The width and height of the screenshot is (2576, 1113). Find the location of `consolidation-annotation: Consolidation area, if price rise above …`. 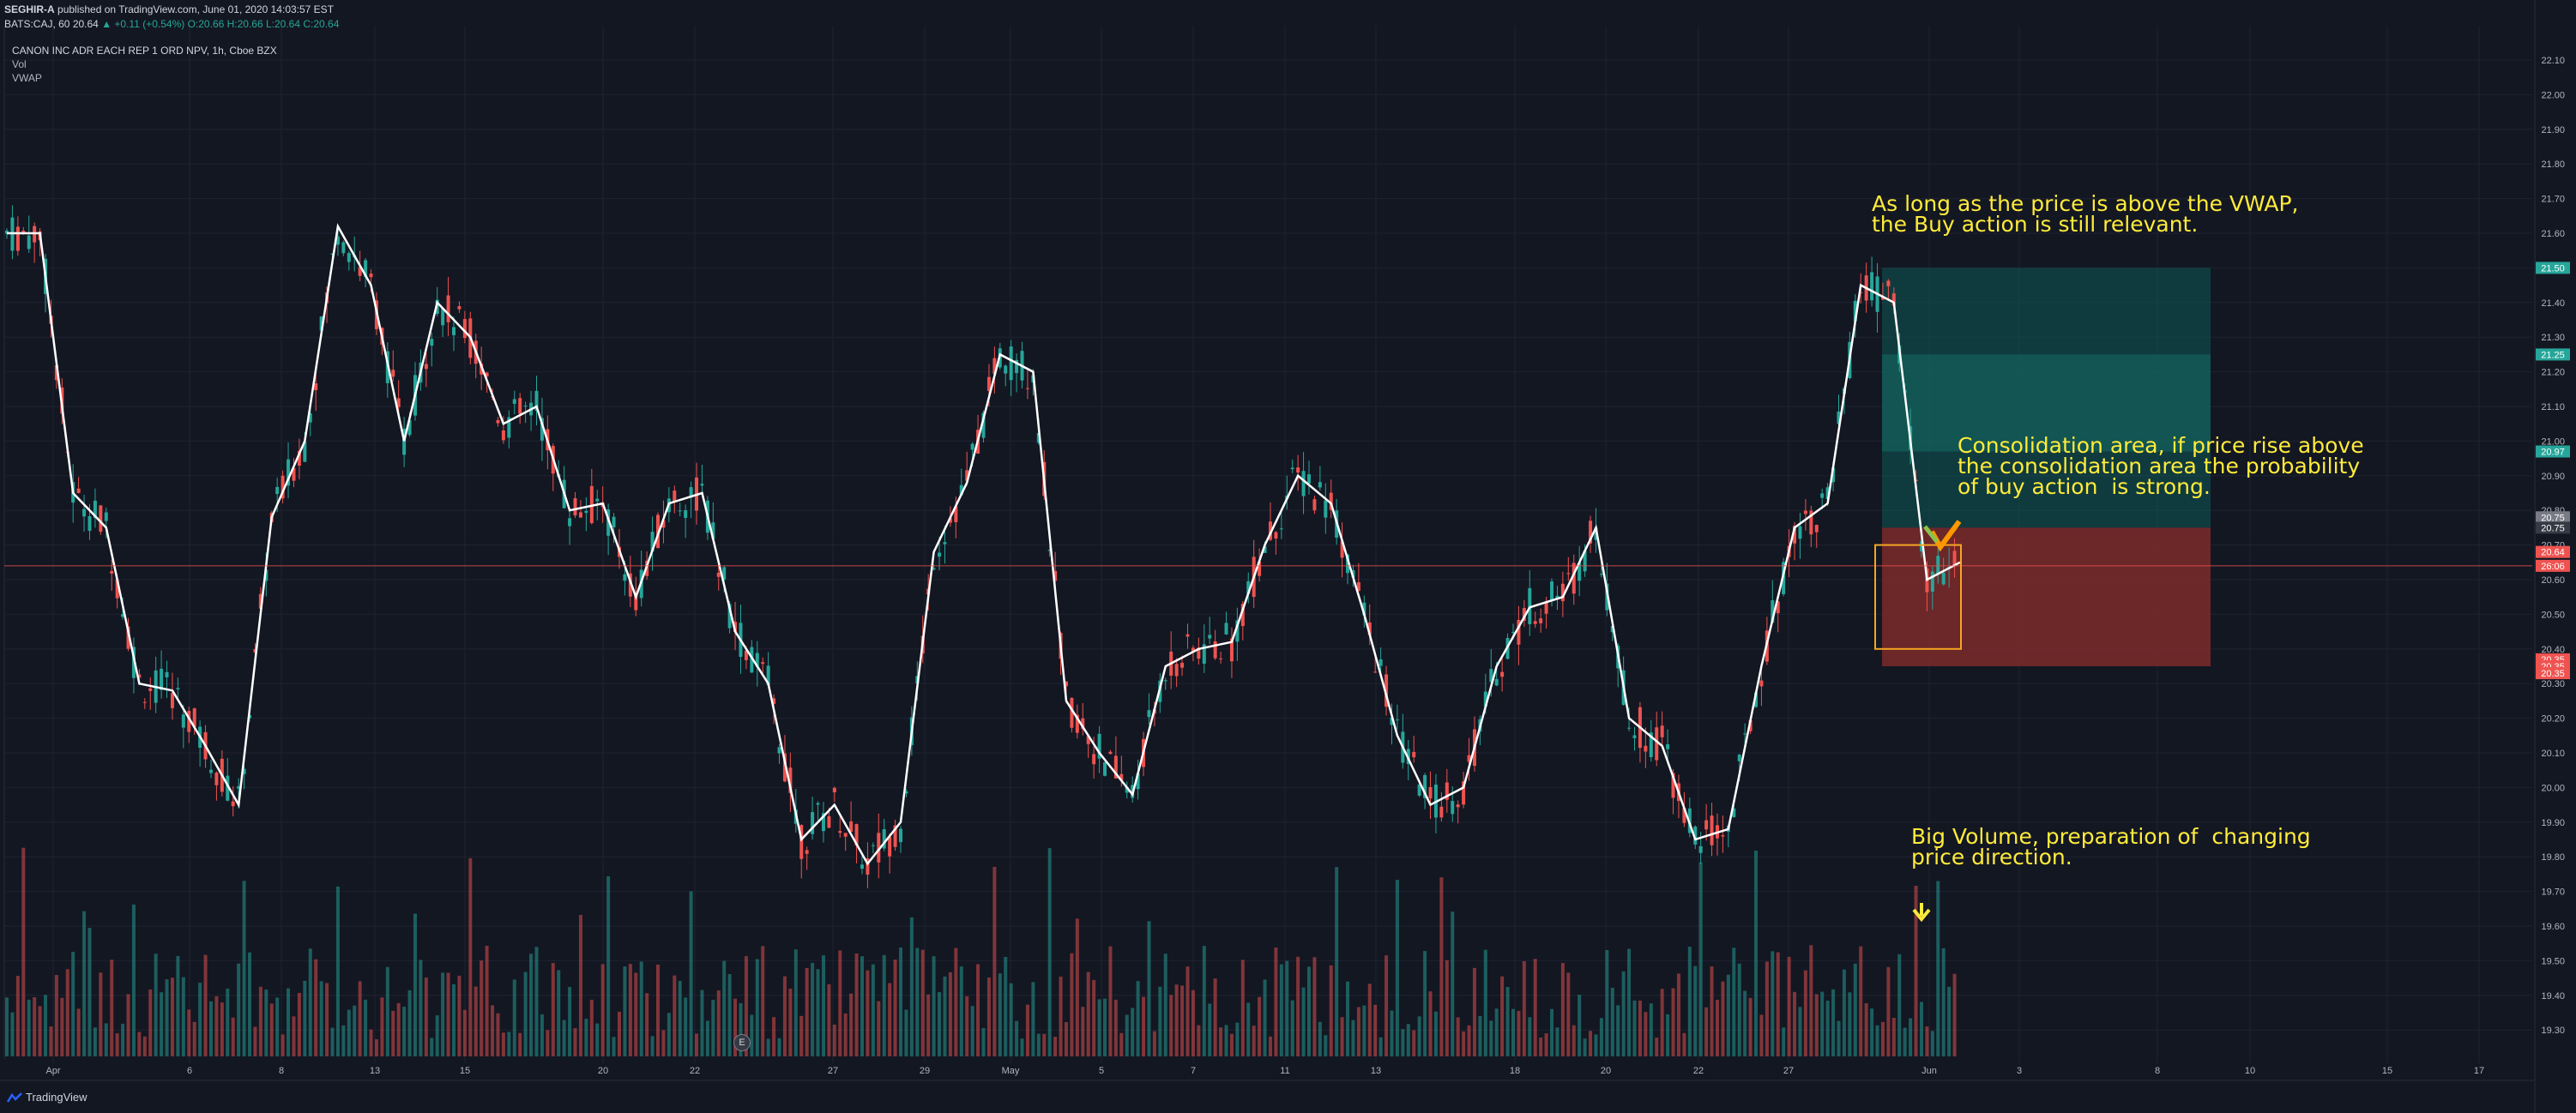

consolidation-annotation: Consolidation area, if price rise above … is located at coordinates (2161, 466).